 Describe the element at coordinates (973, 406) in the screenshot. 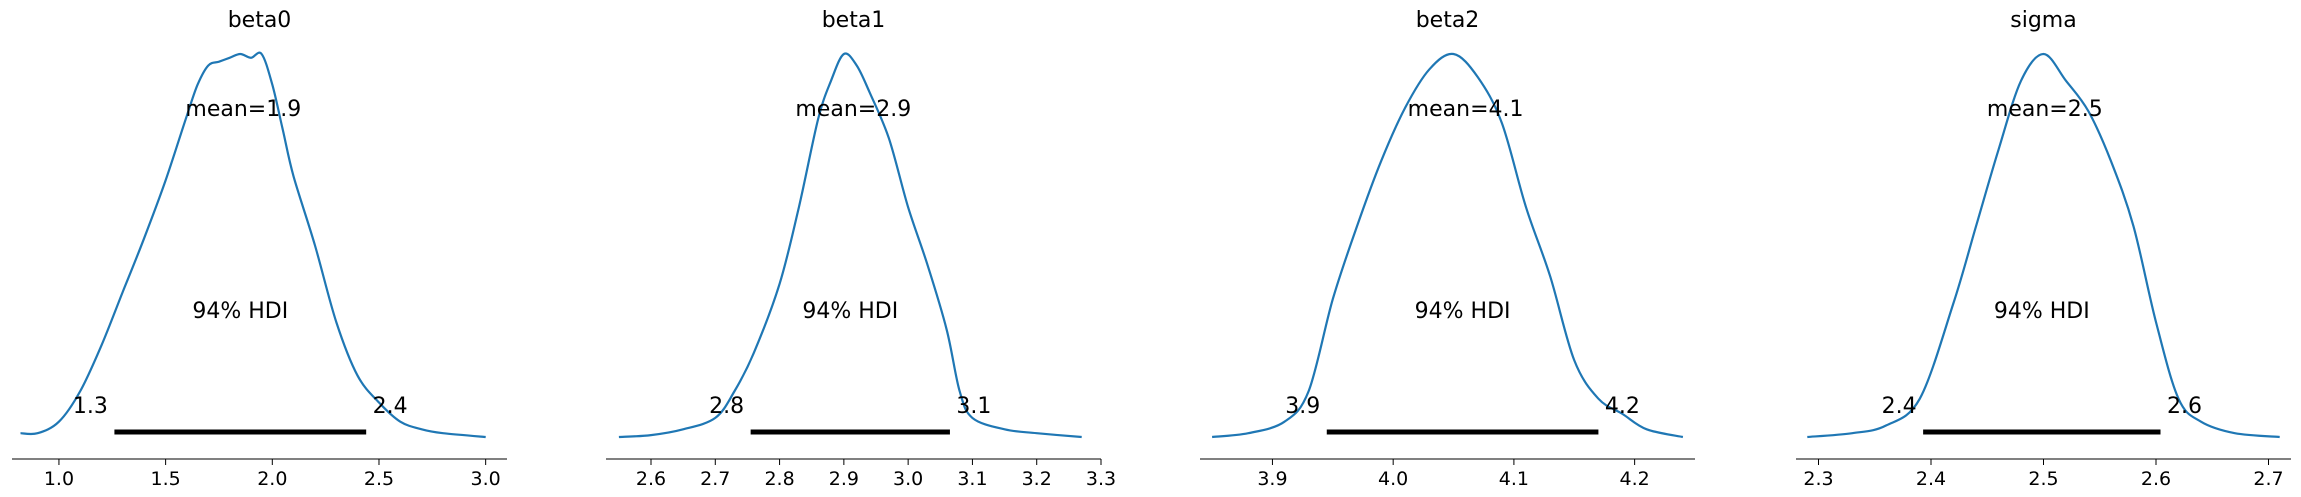

I see `hdi-high-label: 3.1` at that location.